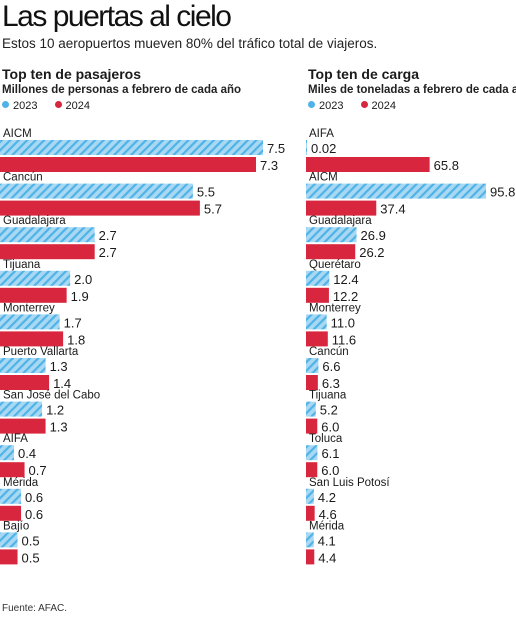 This screenshot has width=516, height=620. I want to click on value-label-2023: 0.6, so click(34, 497).